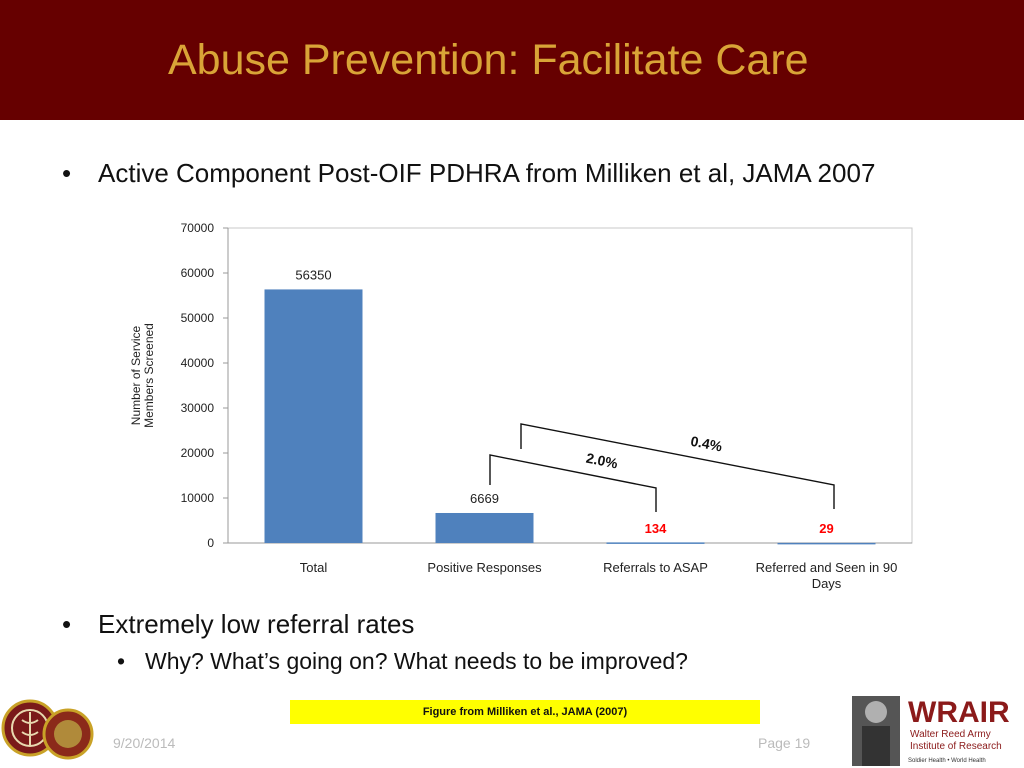 This screenshot has width=1024, height=768. What do you see at coordinates (947, 761) in the screenshot?
I see `wrair-tagline: Soldier Health • World Health` at bounding box center [947, 761].